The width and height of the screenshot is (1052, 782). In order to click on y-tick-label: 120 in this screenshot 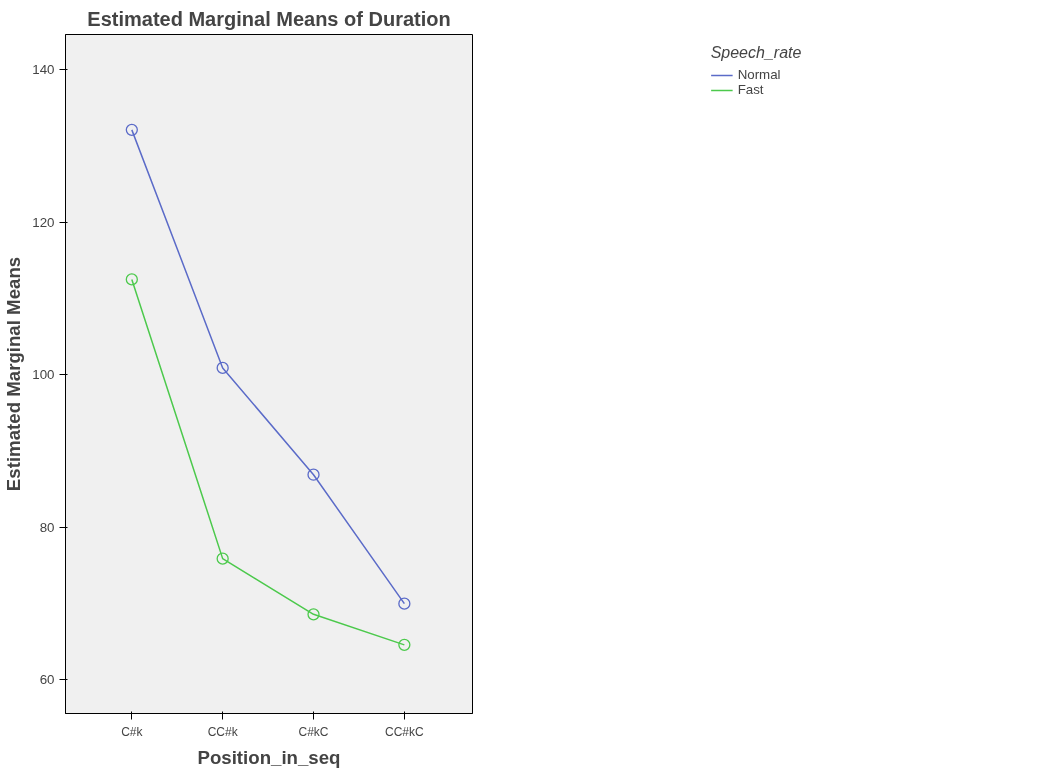, I will do `click(43, 222)`.